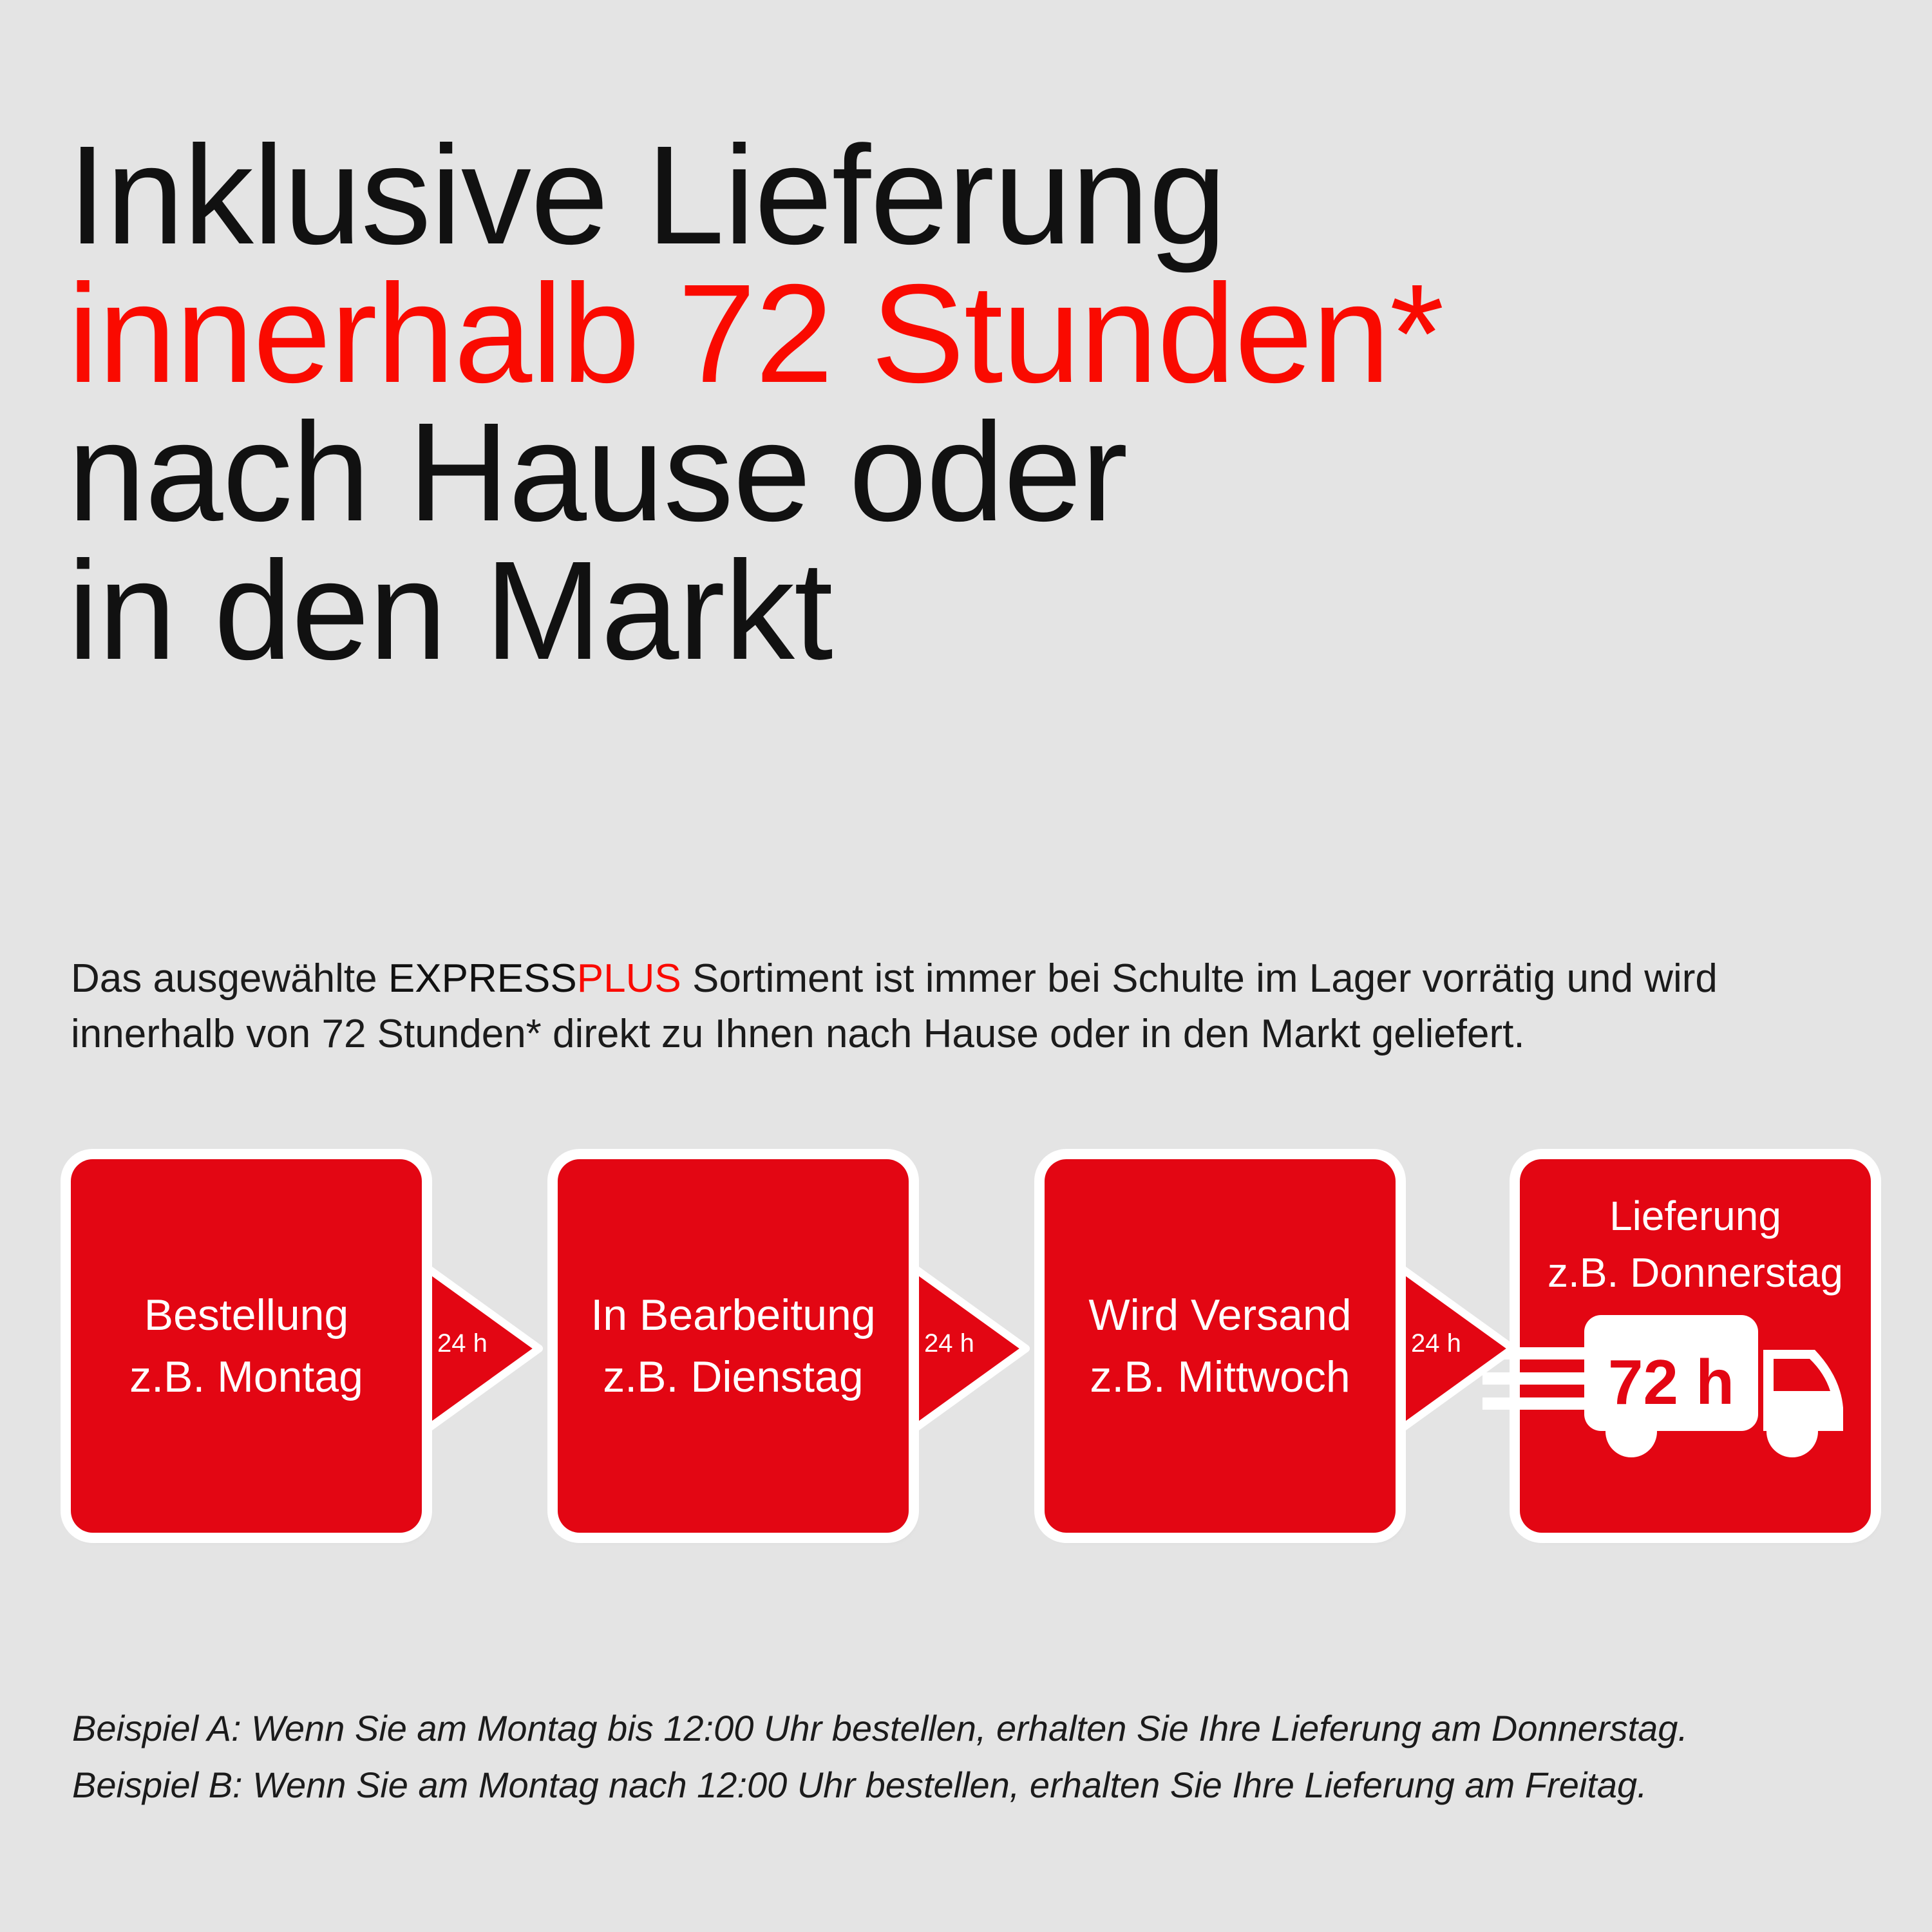 This screenshot has height=1932, width=1932. What do you see at coordinates (733, 1376) in the screenshot?
I see `flow-step-processing-line2: z.B. Dienstag` at bounding box center [733, 1376].